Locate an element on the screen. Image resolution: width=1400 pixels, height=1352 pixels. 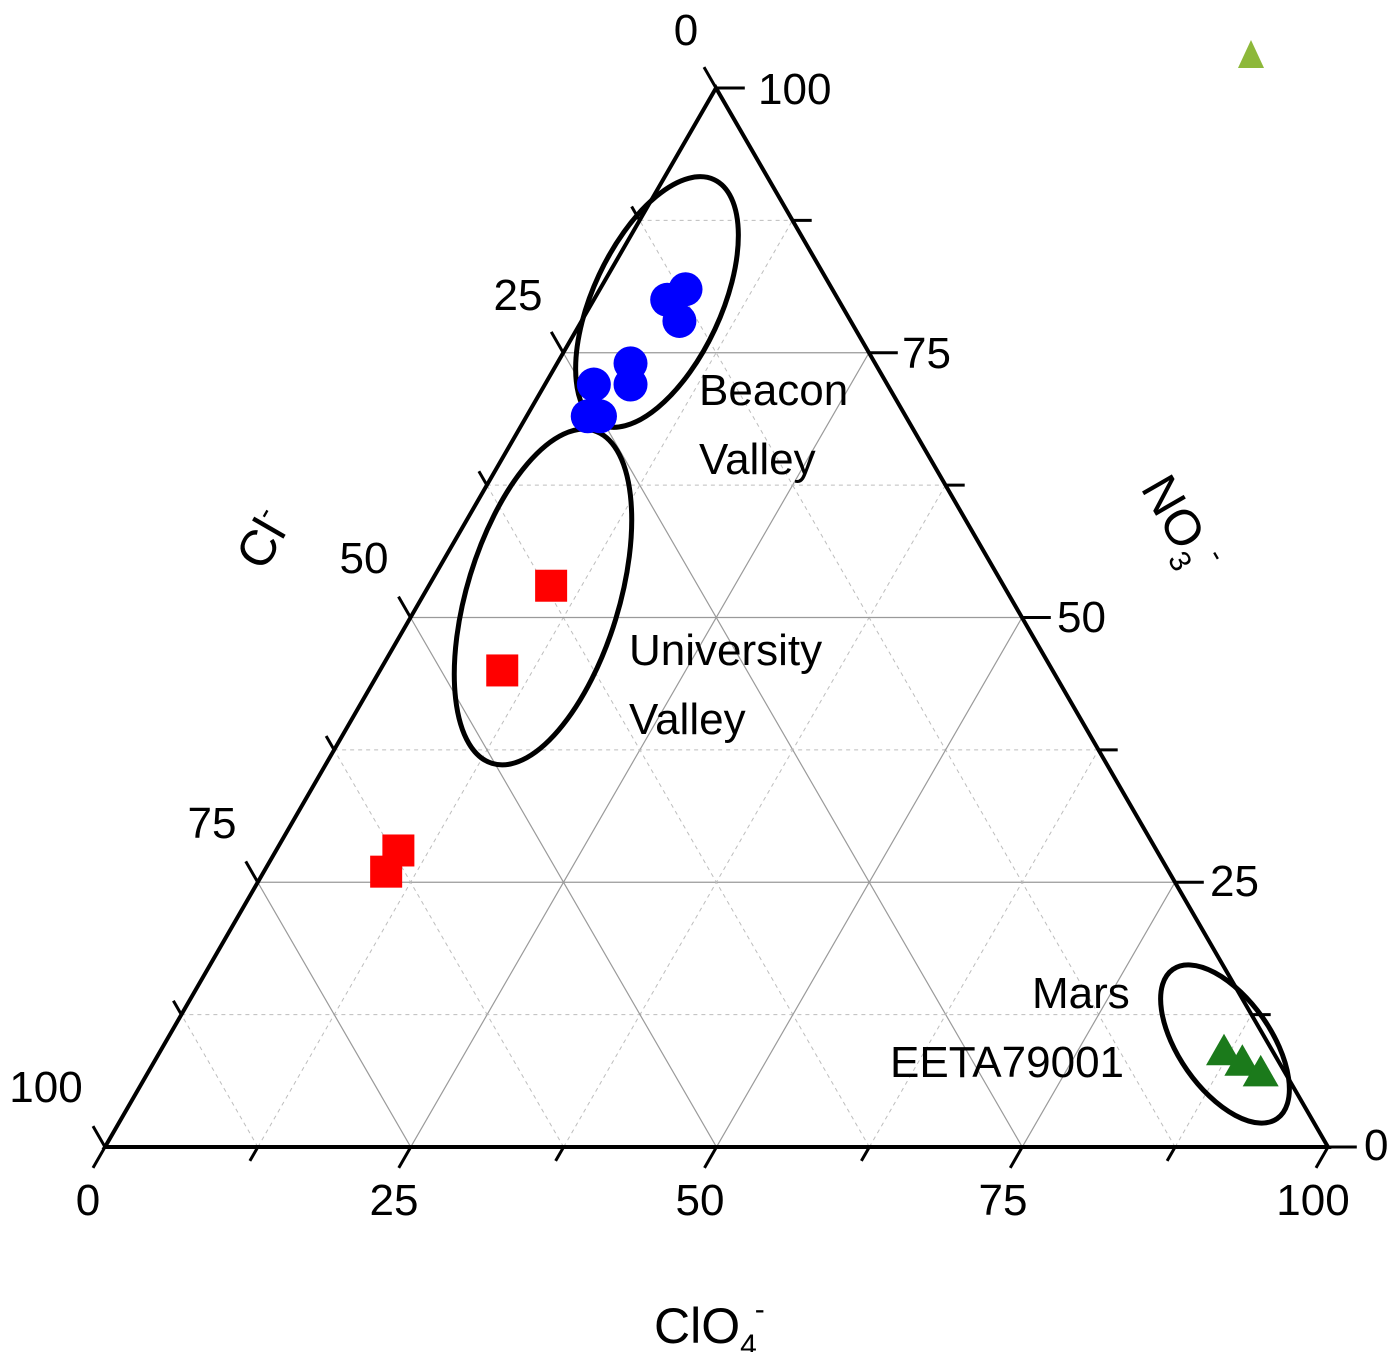
mars-ellipse is located at coordinates (1225, 1044).